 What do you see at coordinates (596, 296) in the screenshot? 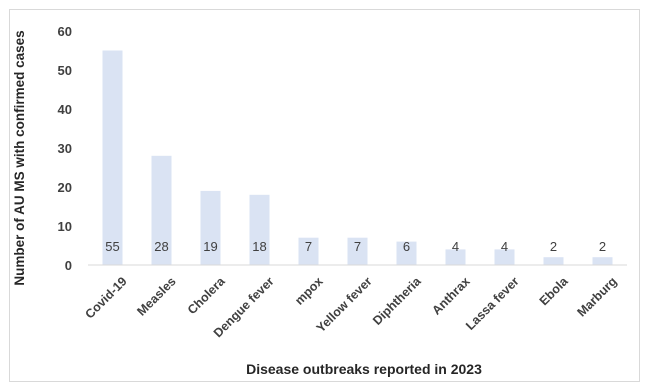
I see `category-label: Marburg` at bounding box center [596, 296].